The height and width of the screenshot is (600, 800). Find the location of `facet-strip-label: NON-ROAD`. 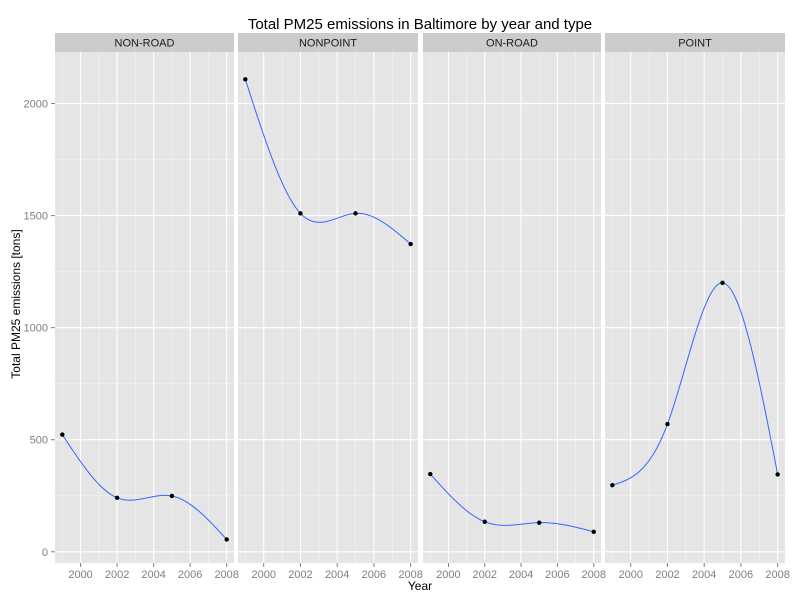

facet-strip-label: NON-ROAD is located at coordinates (145, 44).